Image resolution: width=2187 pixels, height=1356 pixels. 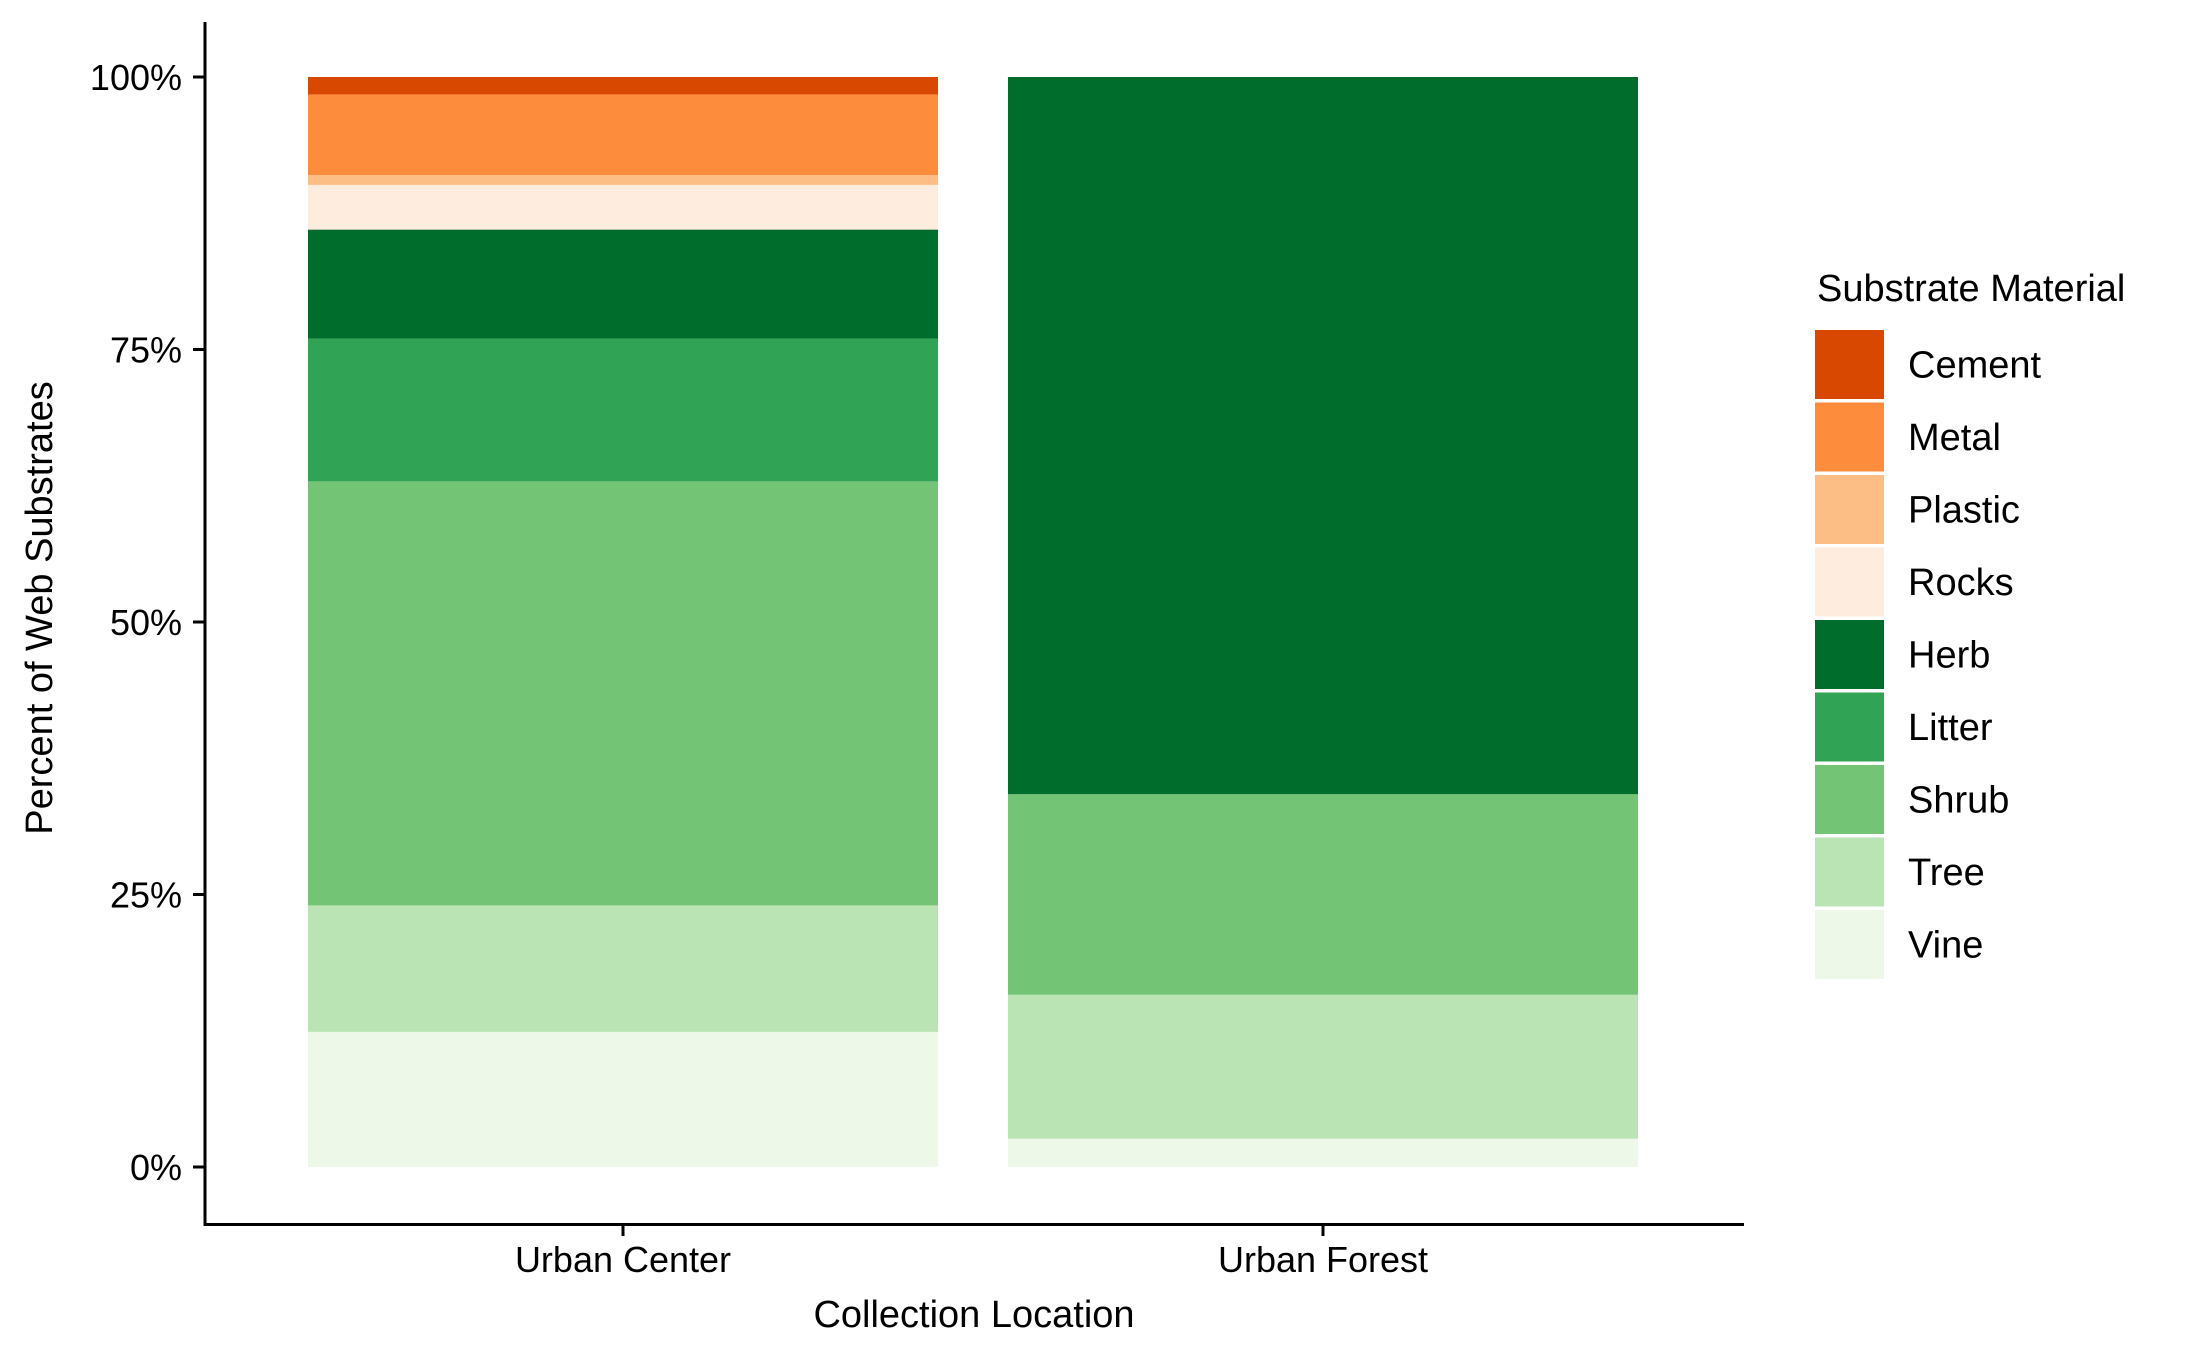 What do you see at coordinates (1954, 438) in the screenshot?
I see `legend-label-metal: Metal` at bounding box center [1954, 438].